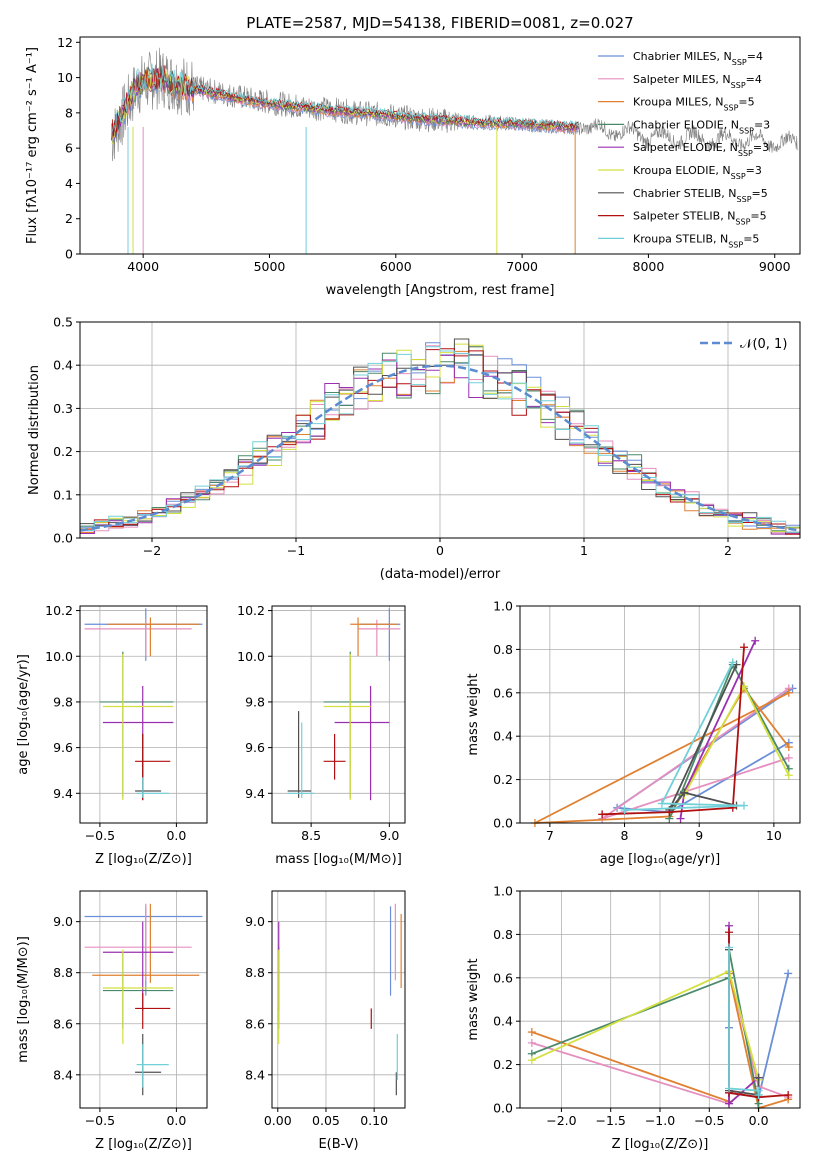 Image resolution: width=819 pixels, height=1170 pixels. I want to click on model-line-kroupa-stelib, so click(345, 97).